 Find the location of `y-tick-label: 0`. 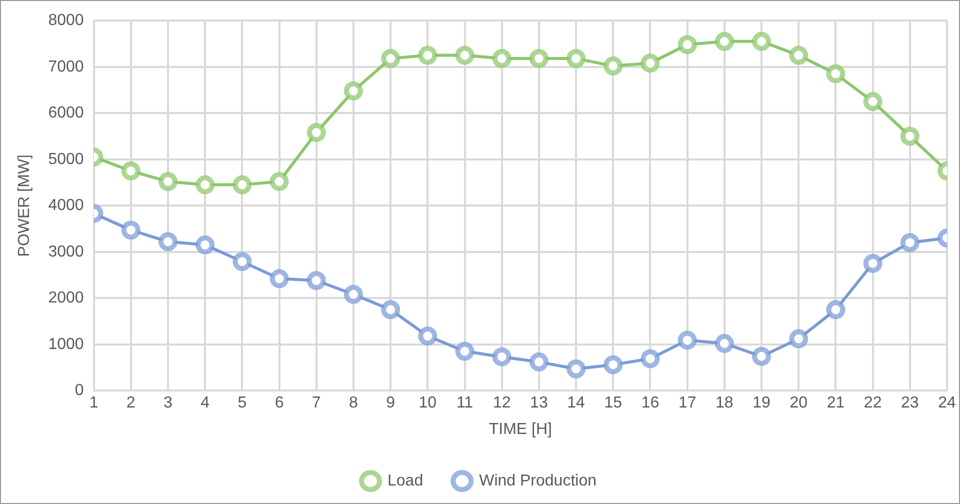

y-tick-label: 0 is located at coordinates (79, 391).